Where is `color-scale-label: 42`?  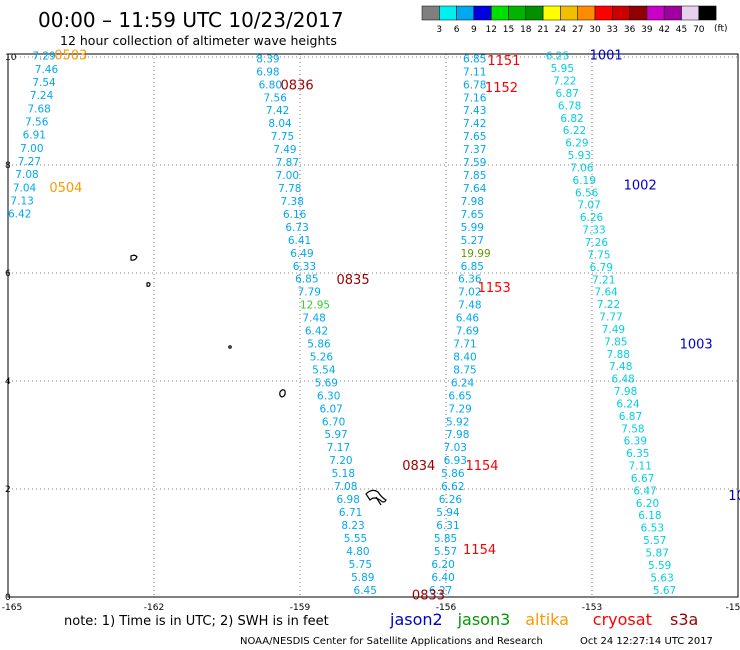 color-scale-label: 42 is located at coordinates (663, 30).